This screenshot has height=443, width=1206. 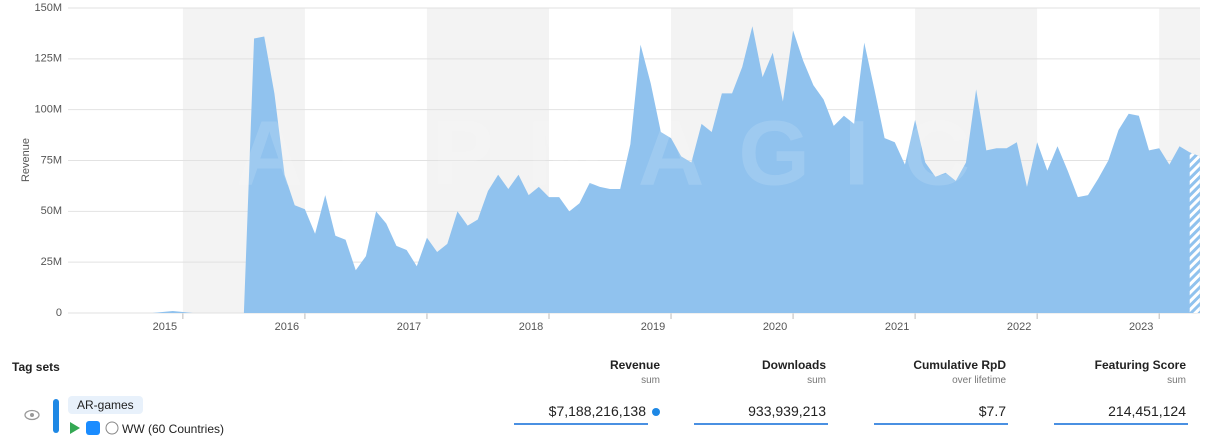 What do you see at coordinates (761, 414) in the screenshot?
I see `table-cell: 933,939,213` at bounding box center [761, 414].